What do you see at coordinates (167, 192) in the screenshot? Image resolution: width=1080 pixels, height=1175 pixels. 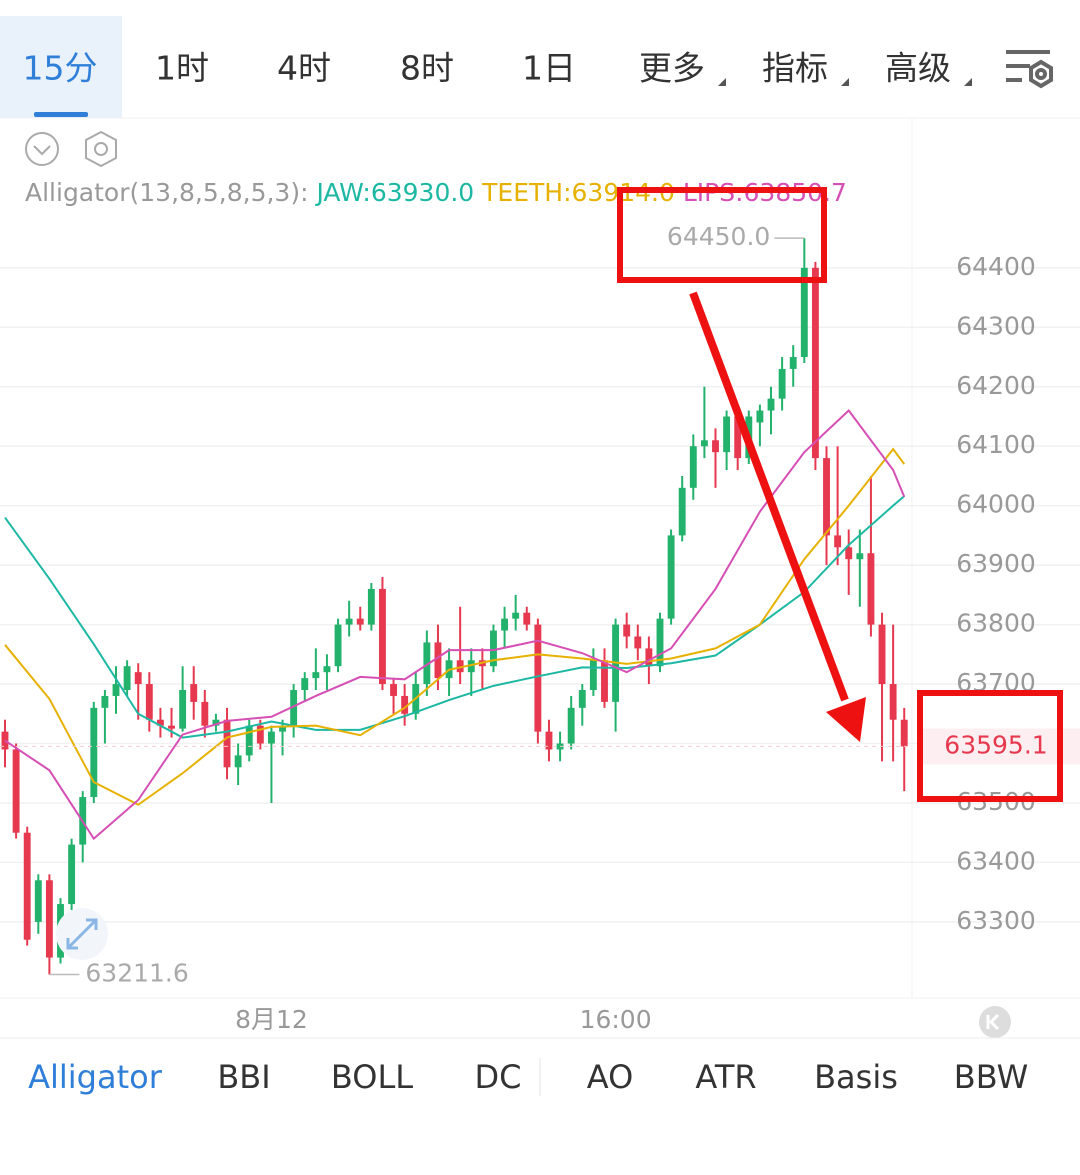 I see `legend-item: Alligator(13,8,5,8,5,3):` at bounding box center [167, 192].